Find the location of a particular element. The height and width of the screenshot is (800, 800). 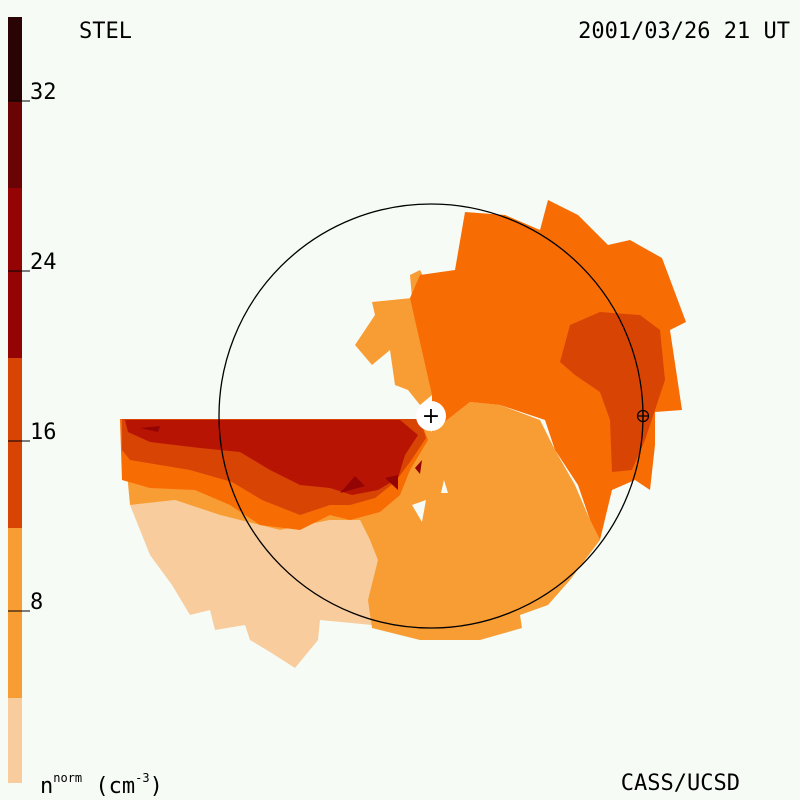

density-region-very-high is located at coordinates (271, 457).